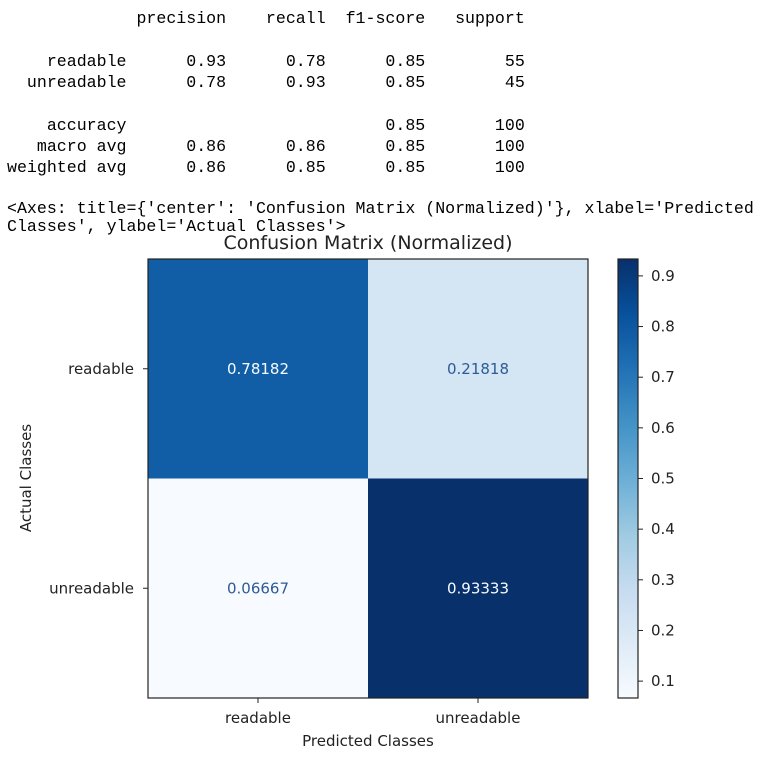 This screenshot has width=768, height=775. What do you see at coordinates (628, 478) in the screenshot?
I see `colorbar` at bounding box center [628, 478].